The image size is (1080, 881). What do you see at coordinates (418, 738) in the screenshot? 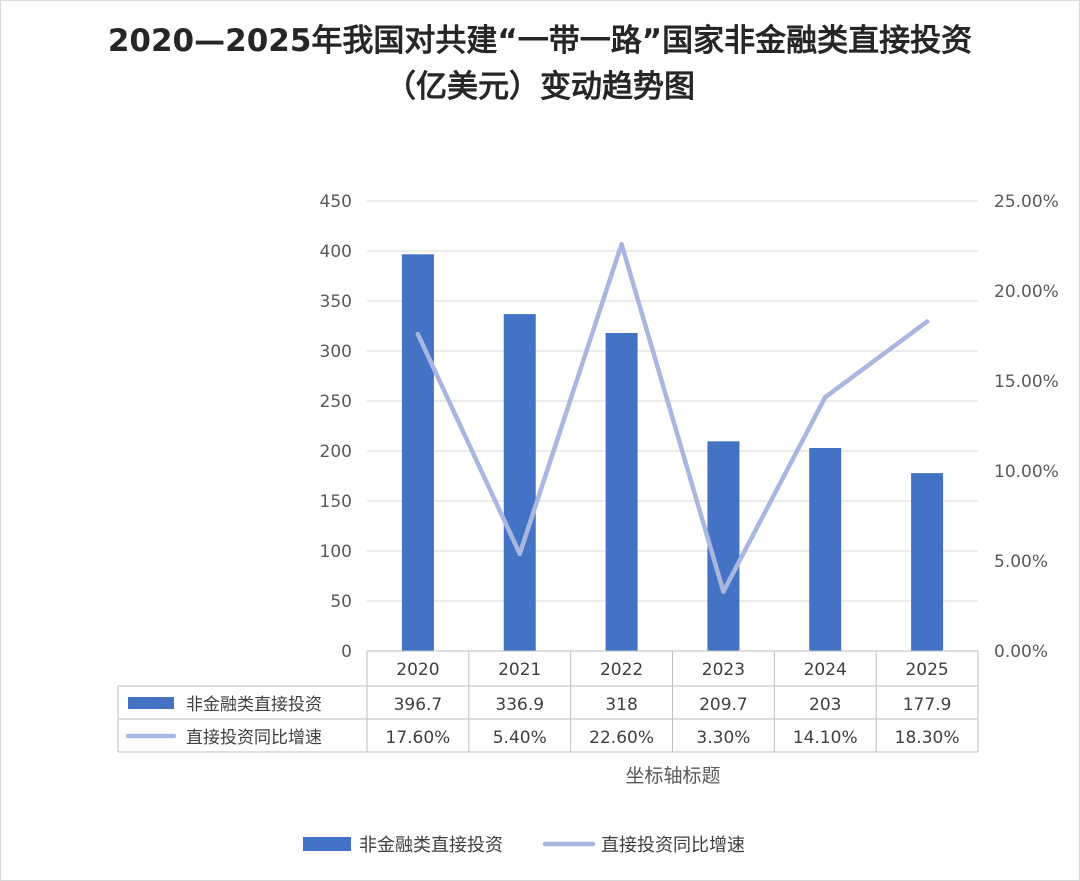
I see `growth-value-cell: 17.60%` at bounding box center [418, 738].